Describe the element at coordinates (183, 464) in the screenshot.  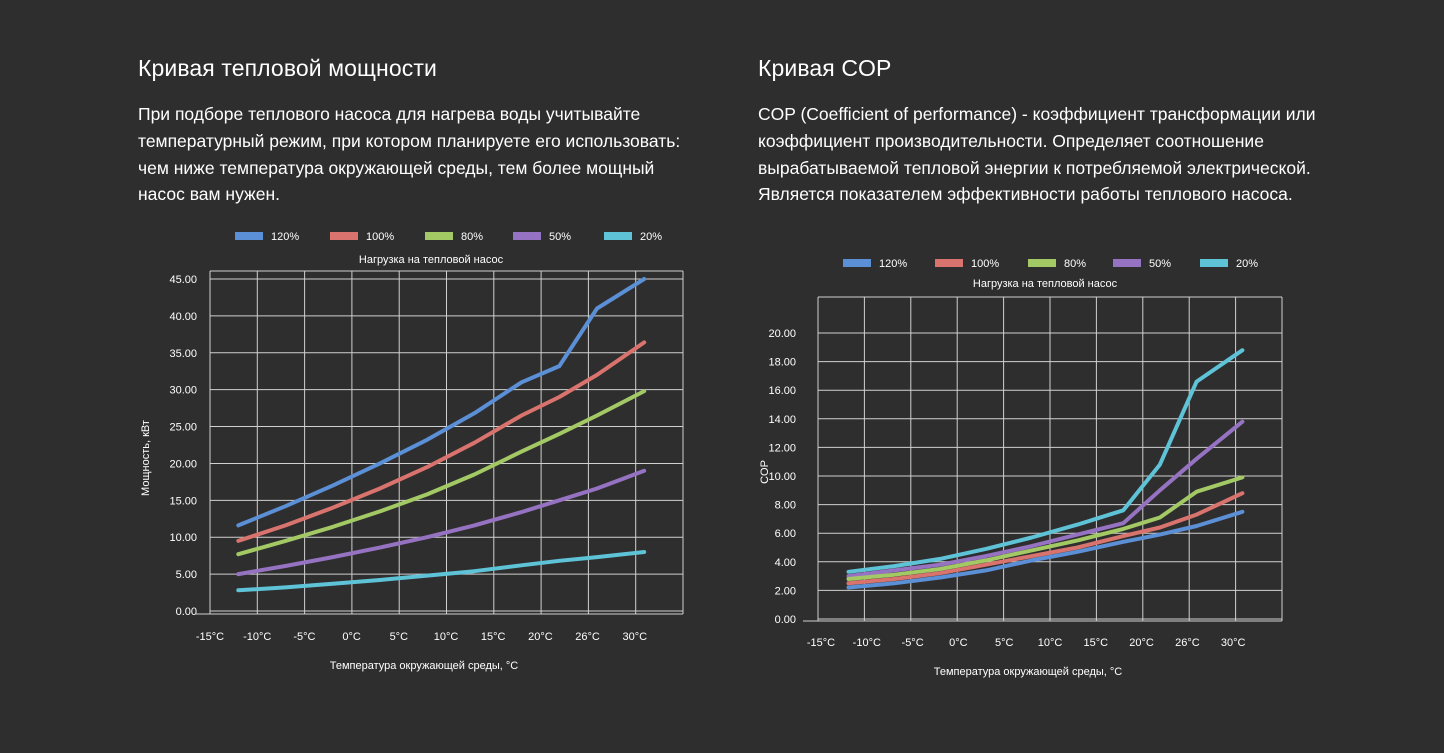
I see `power-y-tick-label: 20.00` at that location.